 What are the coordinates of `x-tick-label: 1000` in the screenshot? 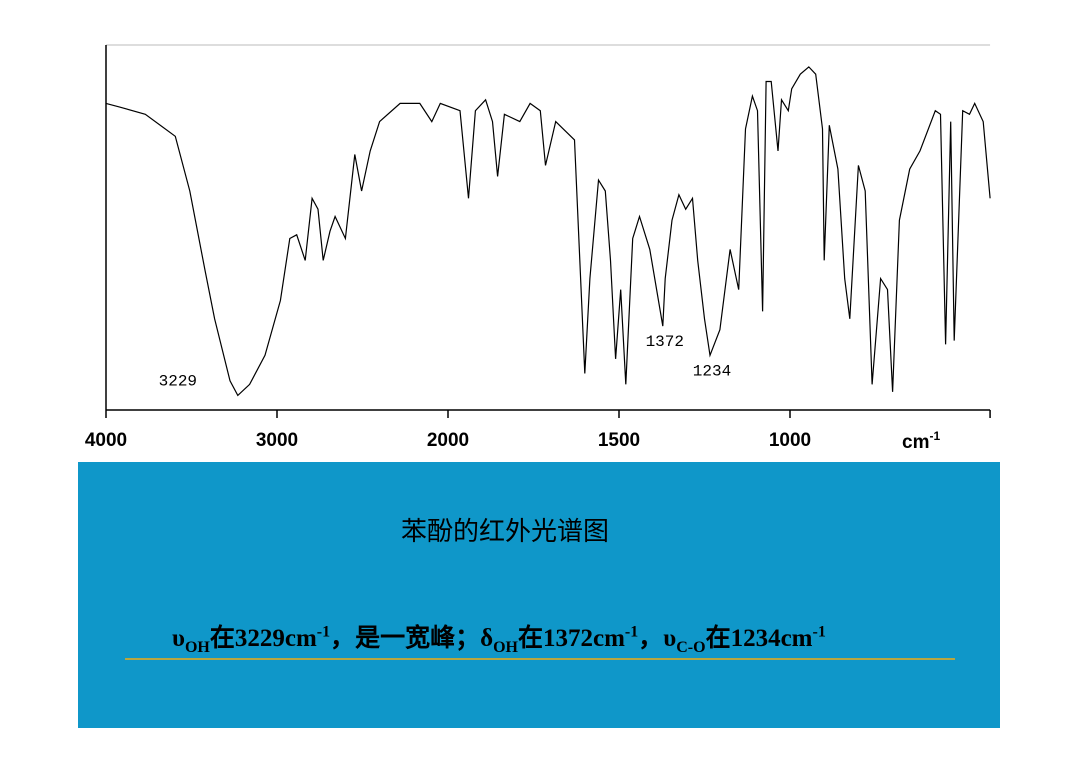 It's located at (790, 440).